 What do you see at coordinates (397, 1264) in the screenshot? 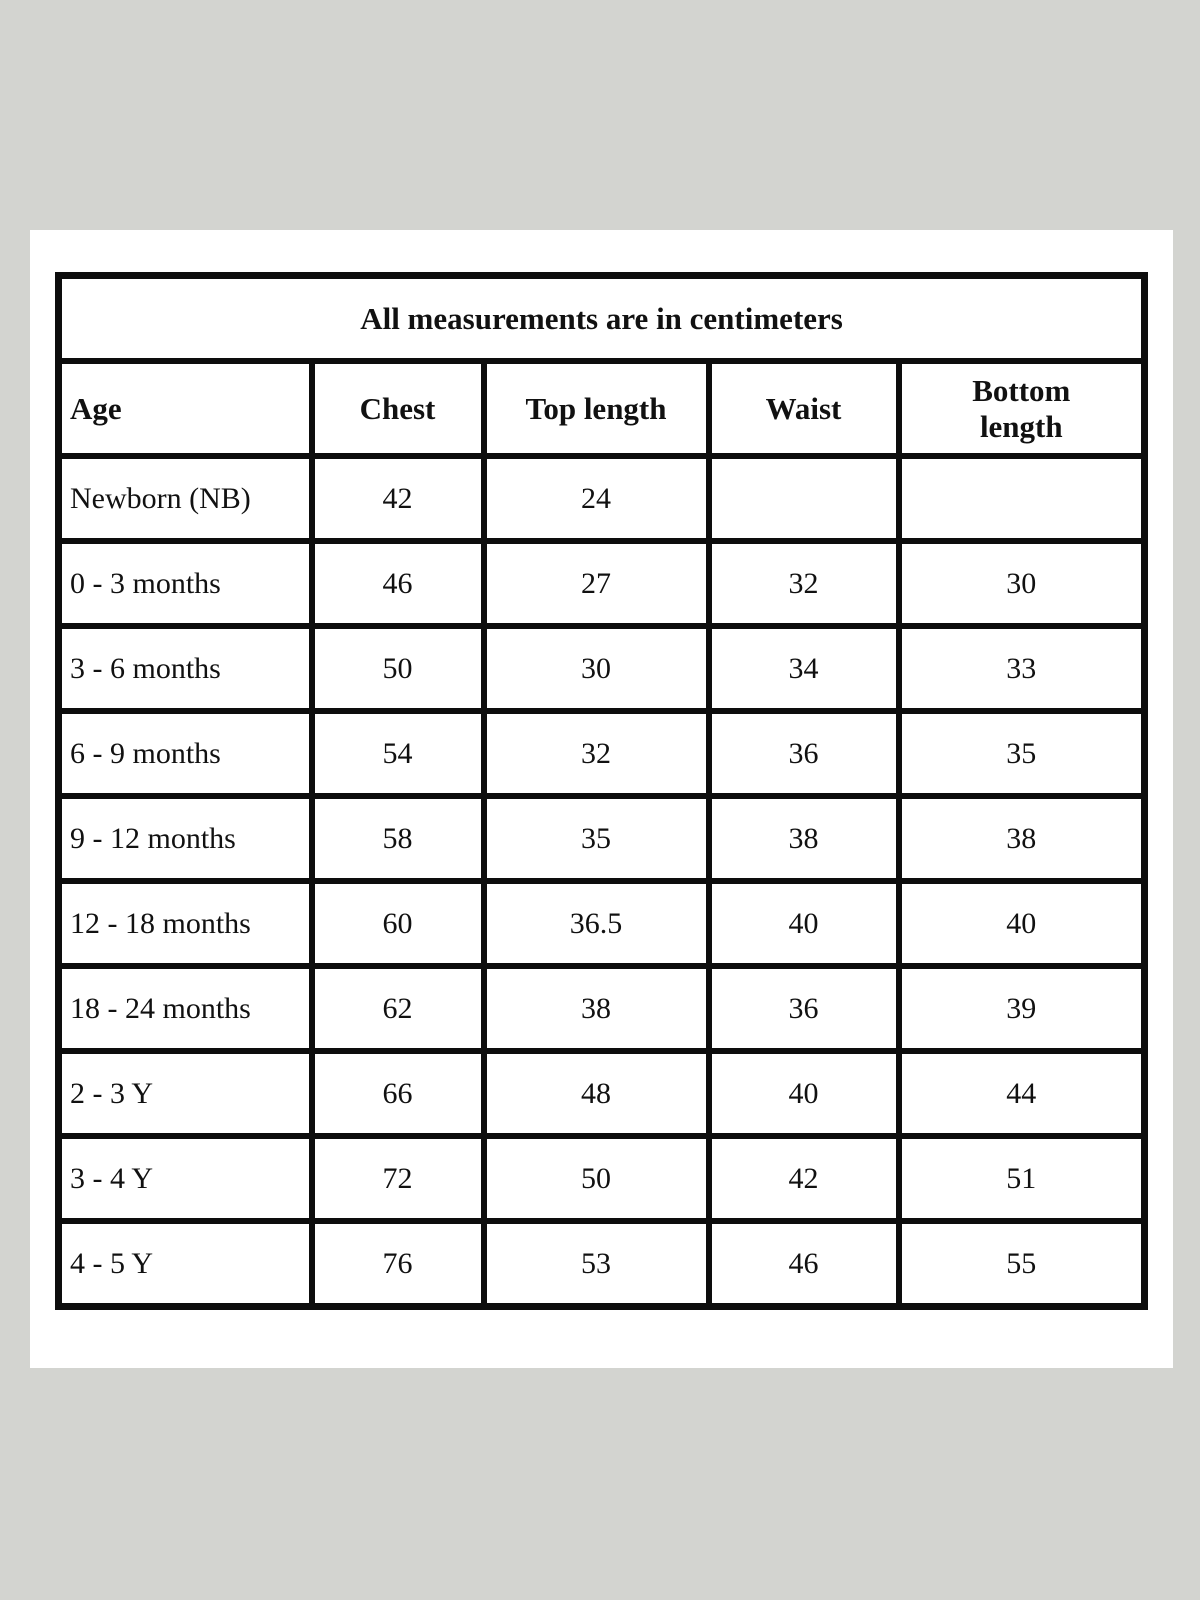
I see `cell-chest: 76` at bounding box center [397, 1264].